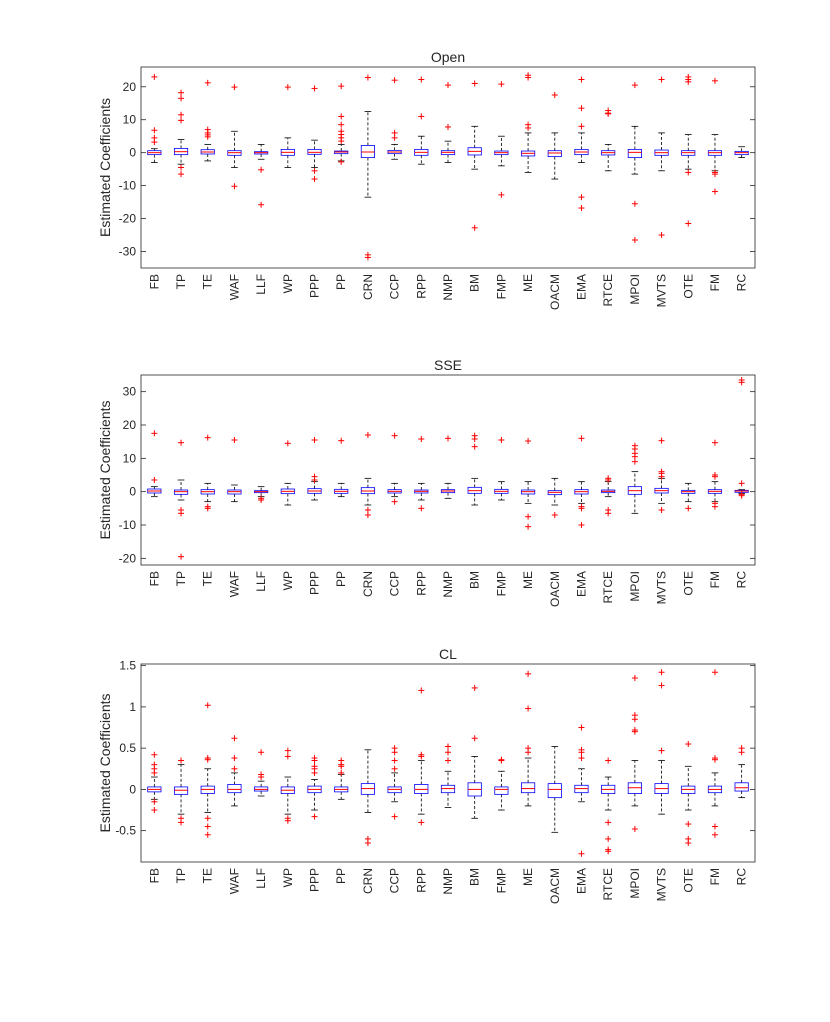 The height and width of the screenshot is (1022, 830). I want to click on box-oacm, so click(554, 789).